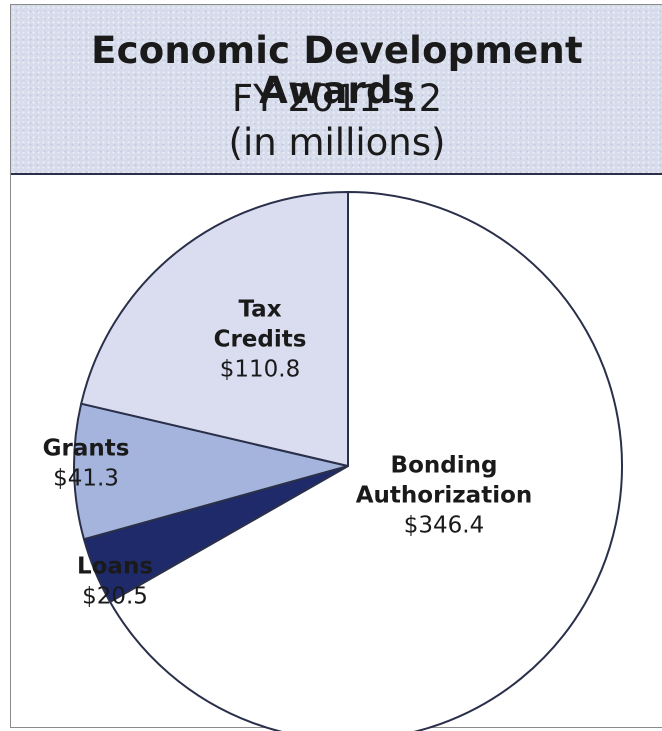 The image size is (662, 731). What do you see at coordinates (337, 70) in the screenshot?
I see `chart-title: Economic Development Awards` at bounding box center [337, 70].